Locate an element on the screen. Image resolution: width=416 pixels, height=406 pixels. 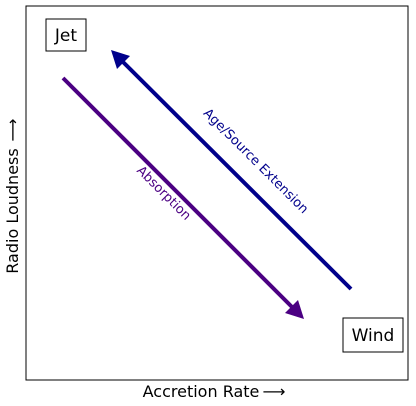
wind-label: Wind is located at coordinates (373, 336).